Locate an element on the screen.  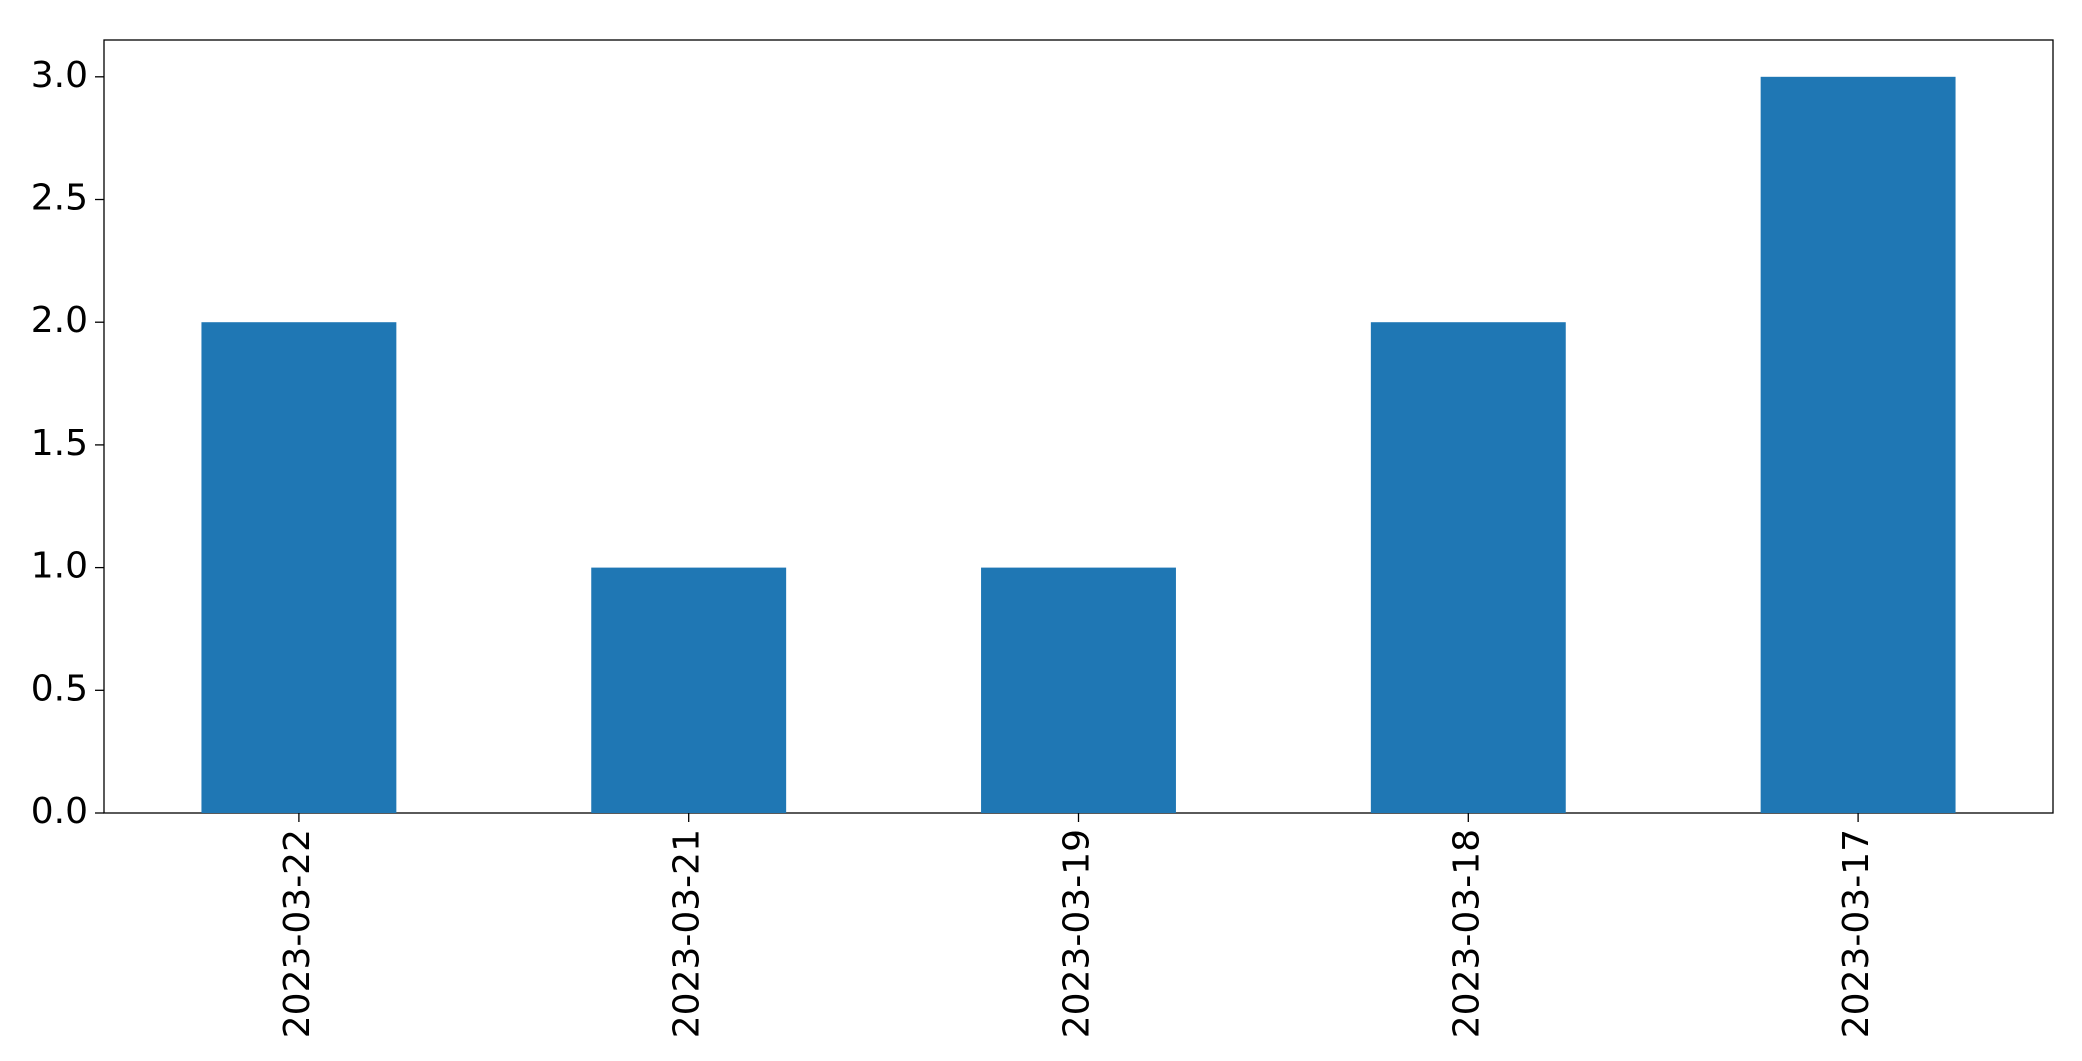
y-tick-label: 1.5 is located at coordinates (59, 443).